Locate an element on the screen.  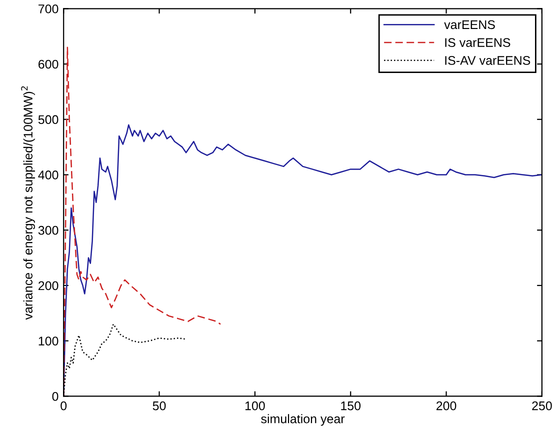
legend-label: IS varEENS is located at coordinates (477, 42).